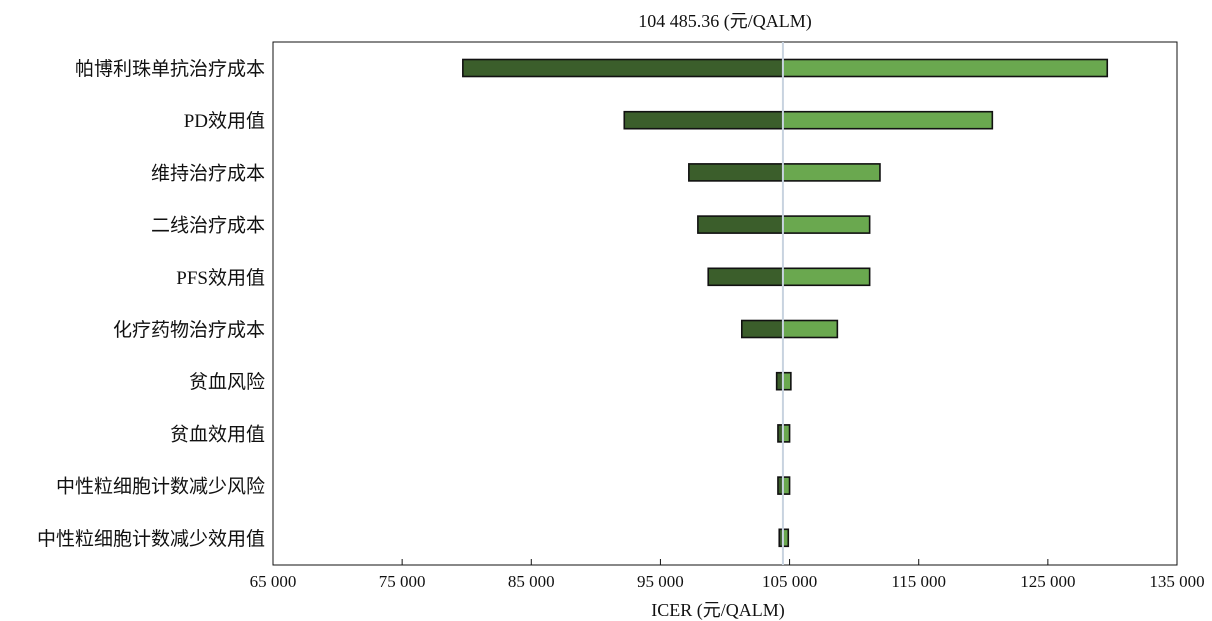 This screenshot has height=621, width=1212. Describe the element at coordinates (189, 330) in the screenshot. I see `category-label: 化疗药物治疗成本` at that location.